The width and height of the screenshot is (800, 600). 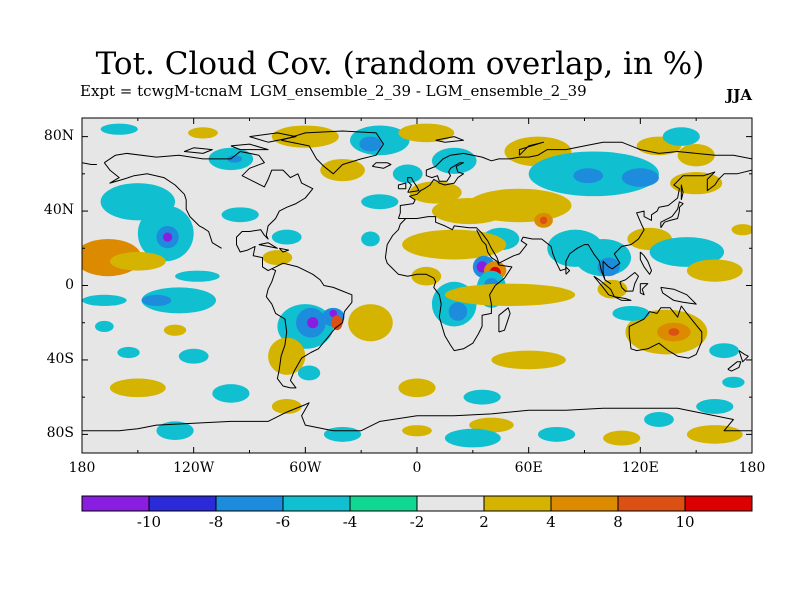 I want to click on colorbar-label: -10, so click(x=149, y=522).